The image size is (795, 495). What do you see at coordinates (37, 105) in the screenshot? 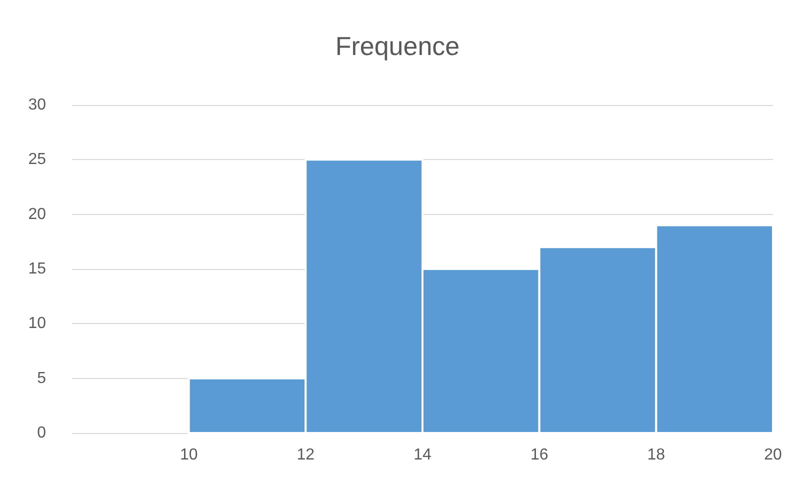
I see `y-tick-label: 30` at bounding box center [37, 105].